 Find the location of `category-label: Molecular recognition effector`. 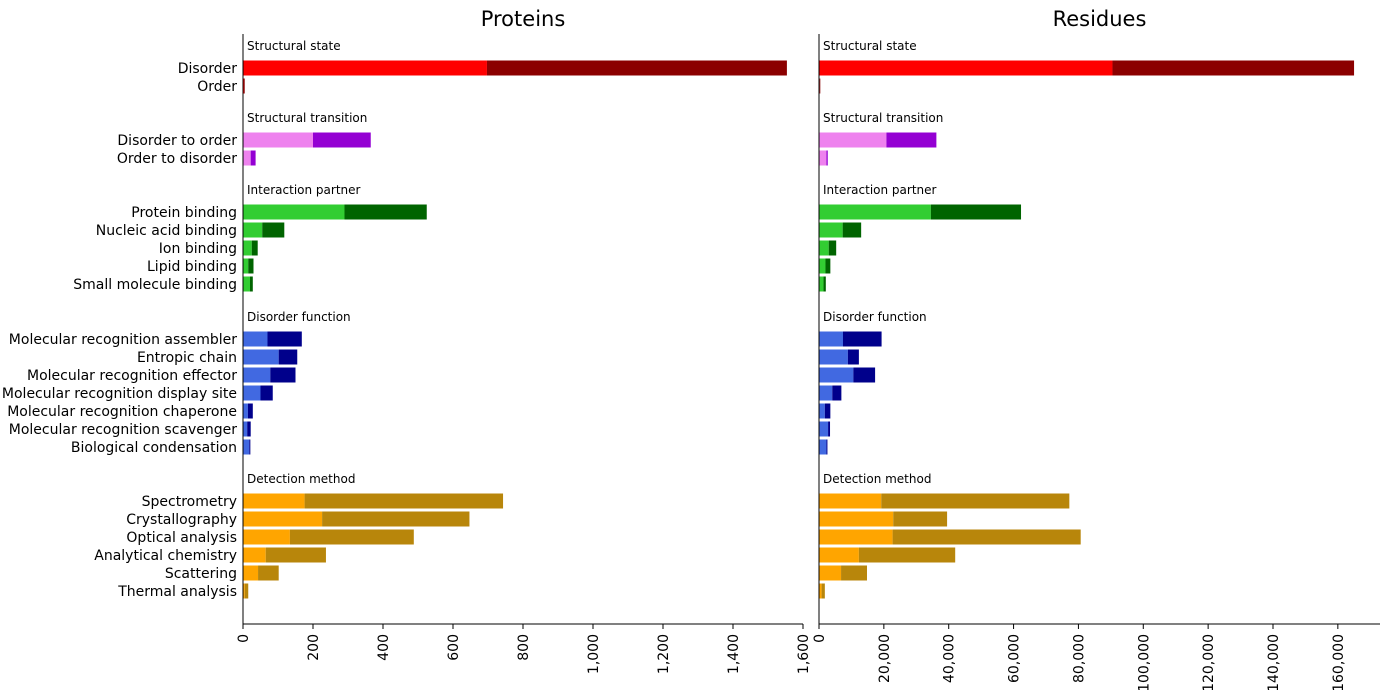

category-label: Molecular recognition effector is located at coordinates (132, 376).